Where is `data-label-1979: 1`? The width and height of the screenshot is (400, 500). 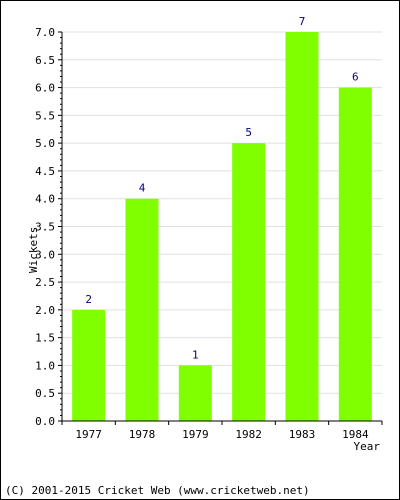 data-label-1979: 1 is located at coordinates (195, 354).